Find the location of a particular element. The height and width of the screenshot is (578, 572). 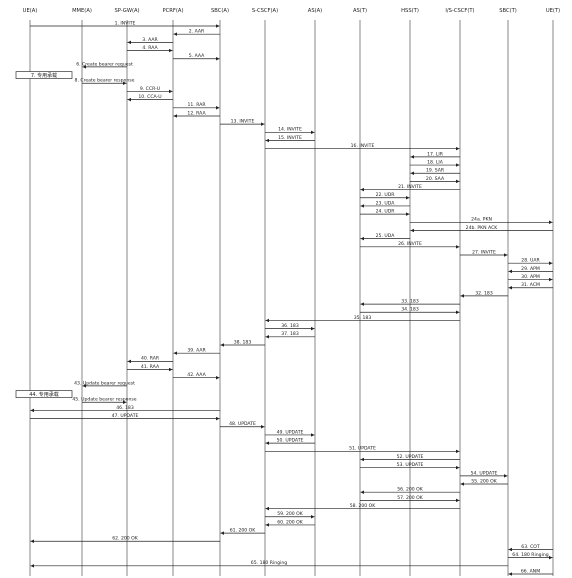

message-label: 33. 183 is located at coordinates (410, 301).